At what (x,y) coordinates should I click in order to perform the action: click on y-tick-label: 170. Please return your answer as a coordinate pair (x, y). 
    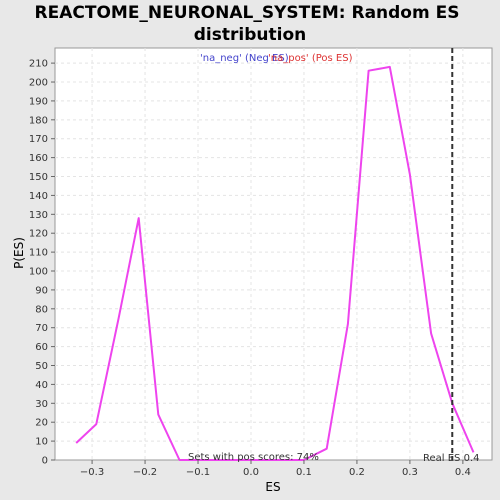
    Looking at the image, I should click on (38, 139).